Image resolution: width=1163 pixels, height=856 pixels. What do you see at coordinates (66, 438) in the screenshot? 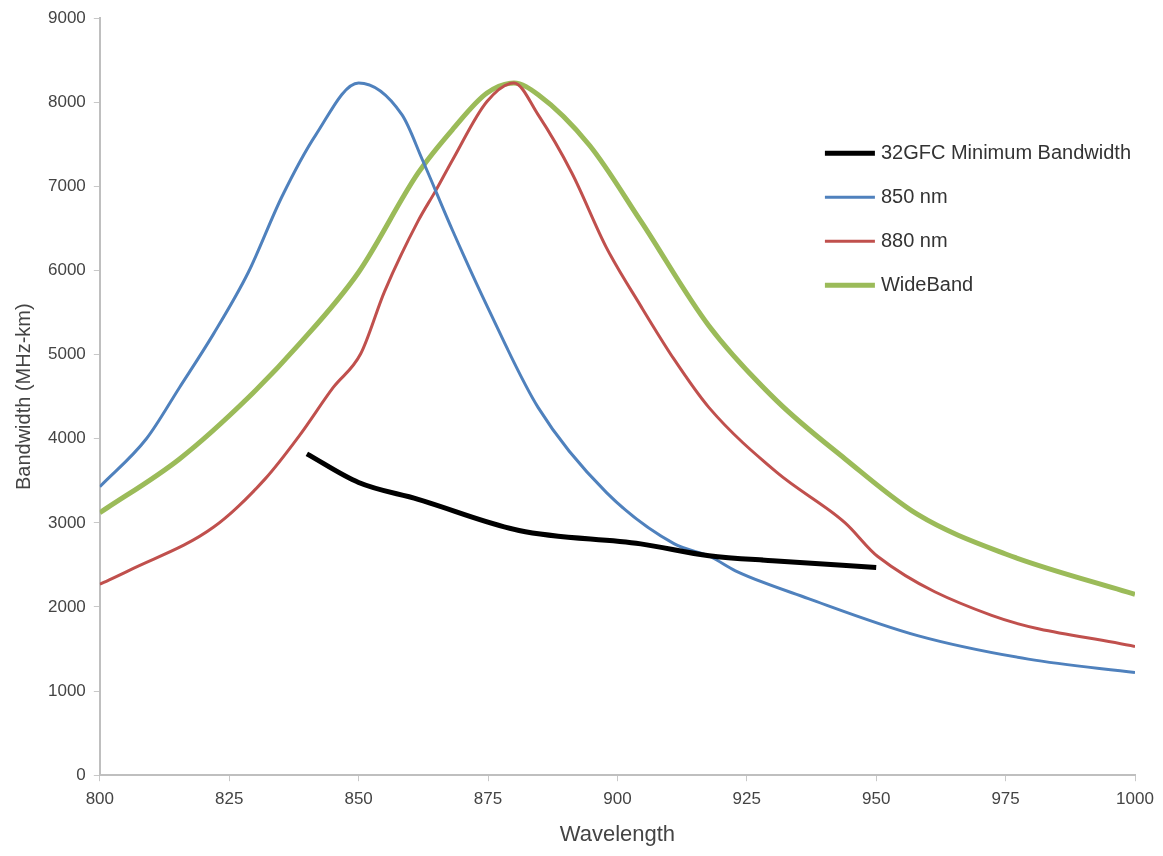
I see `y-tick-label: 4000` at bounding box center [66, 438].